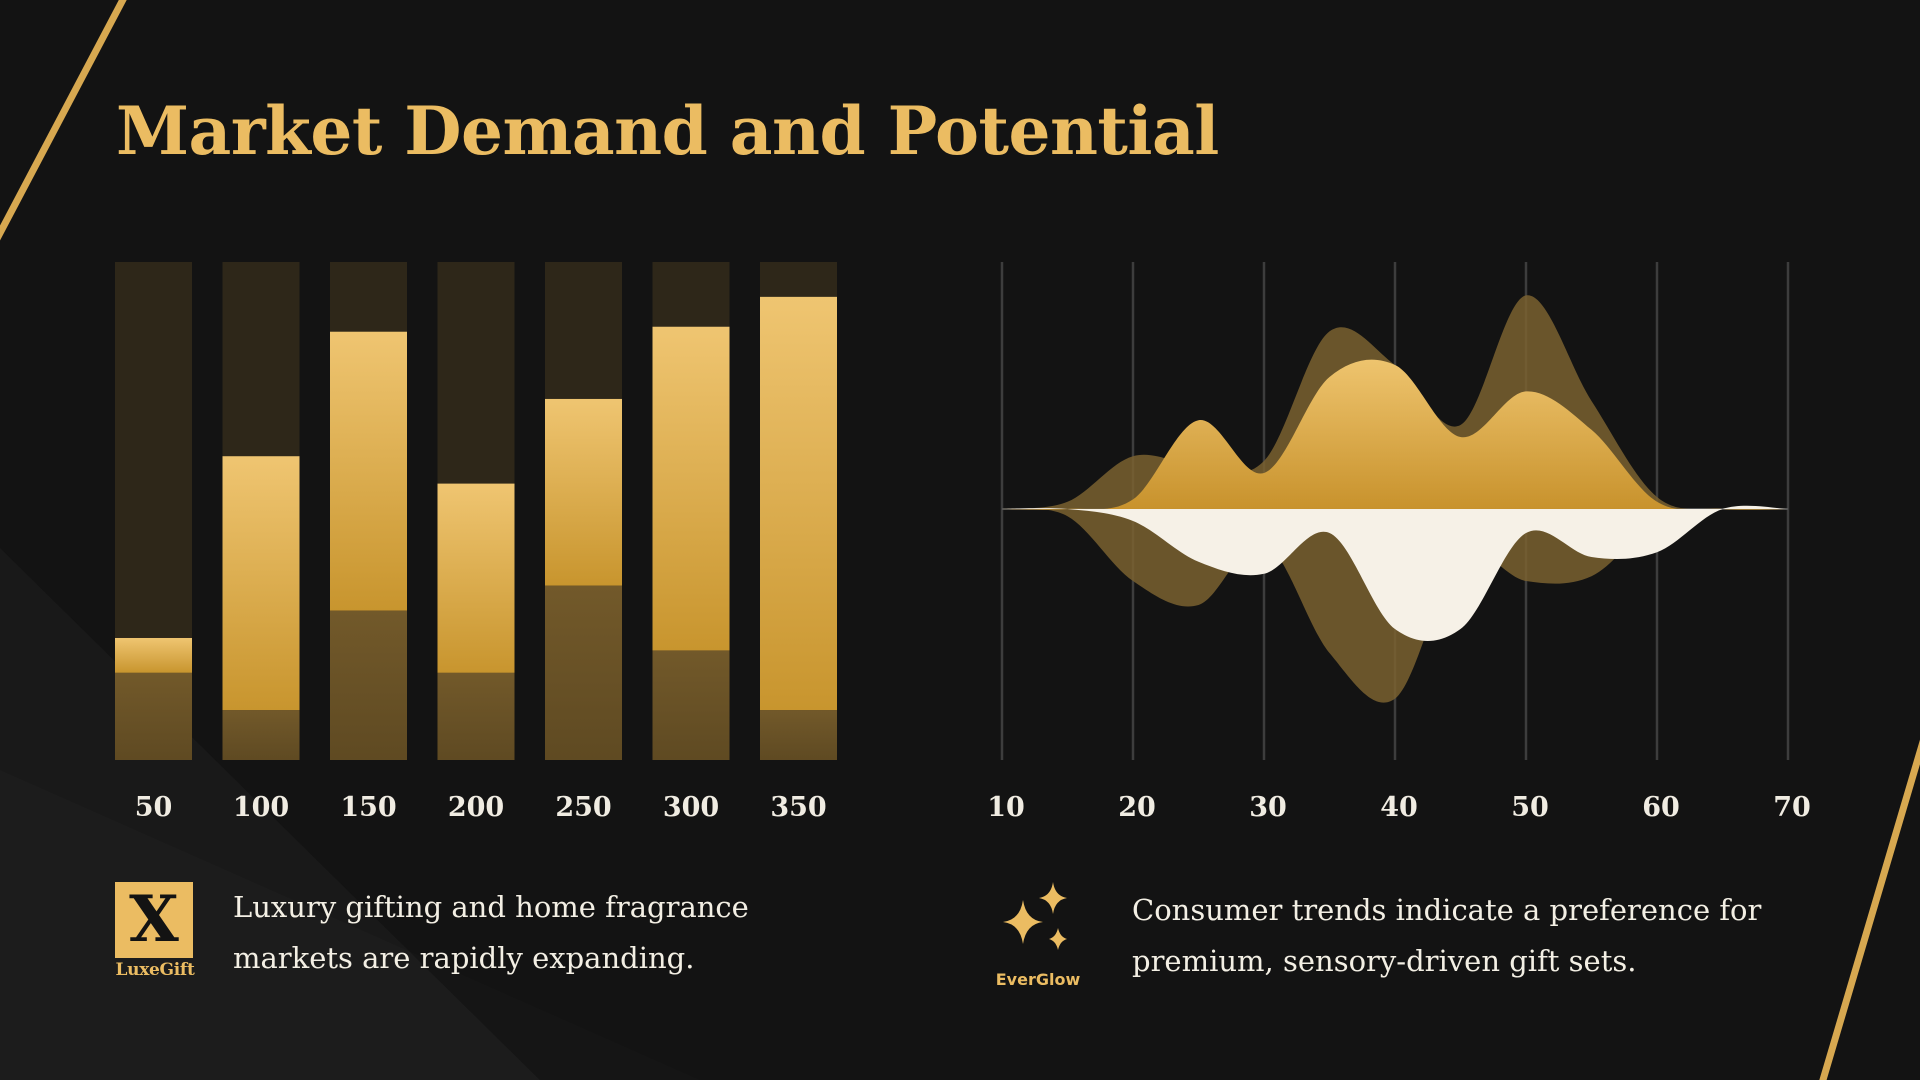 The height and width of the screenshot is (1080, 1920). Describe the element at coordinates (667, 131) in the screenshot. I see `page-title: Market Demand and Potential` at that location.